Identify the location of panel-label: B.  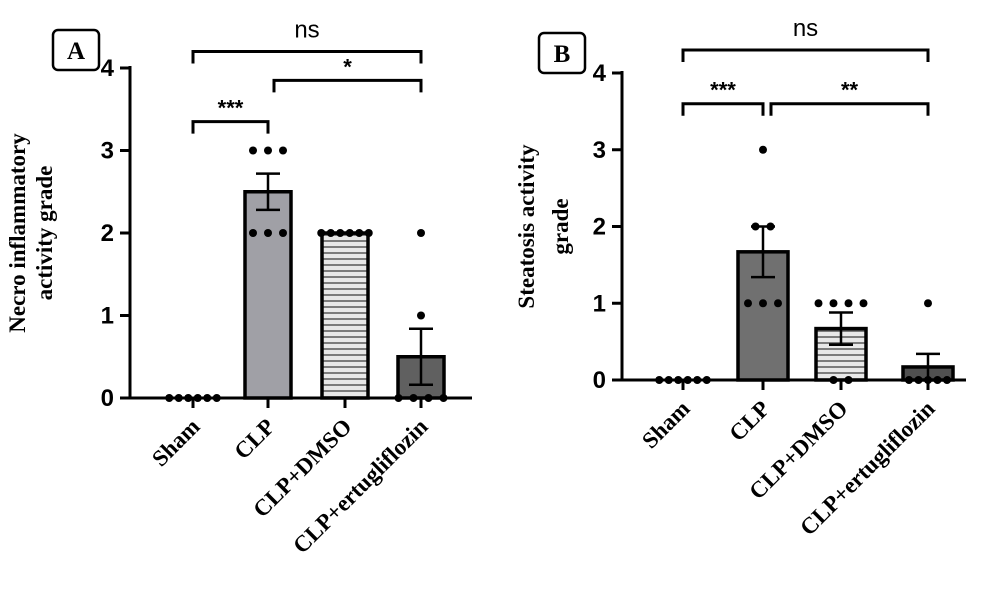
(562, 54).